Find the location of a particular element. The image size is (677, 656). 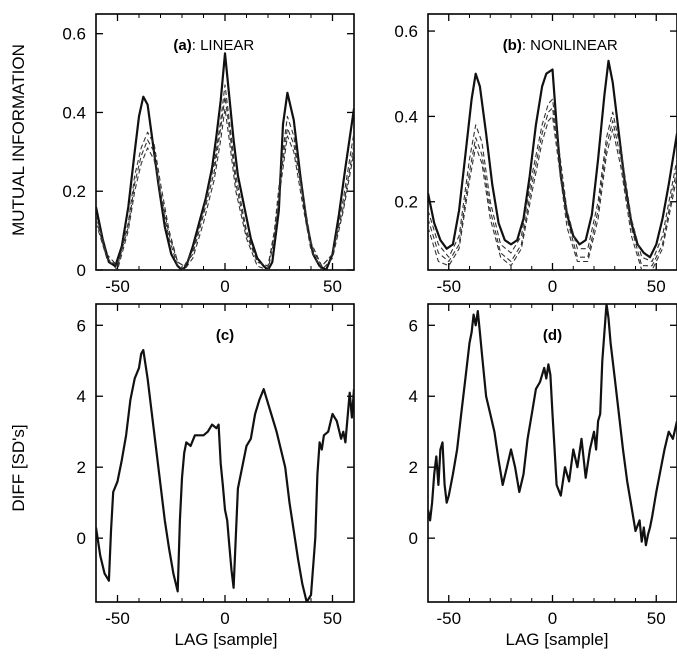

panel-label: (b): NONLINEAR is located at coordinates (560, 45).